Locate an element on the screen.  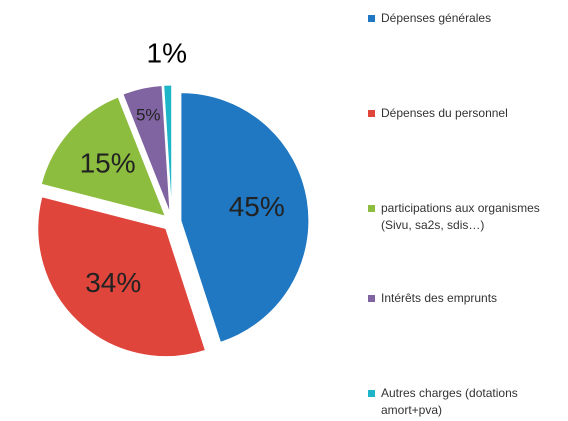
data-label: 34% is located at coordinates (113, 282).